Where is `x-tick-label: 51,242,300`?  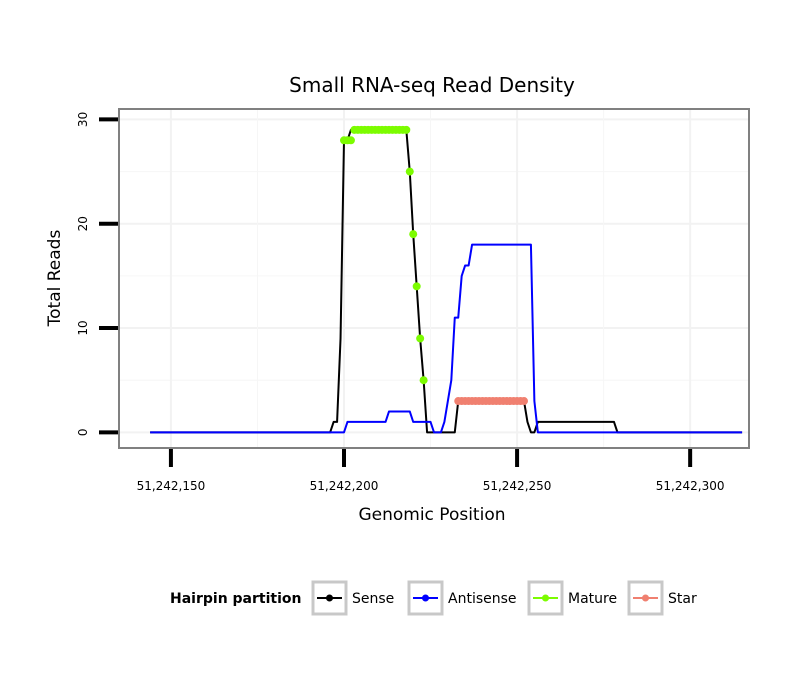 x-tick-label: 51,242,300 is located at coordinates (690, 486).